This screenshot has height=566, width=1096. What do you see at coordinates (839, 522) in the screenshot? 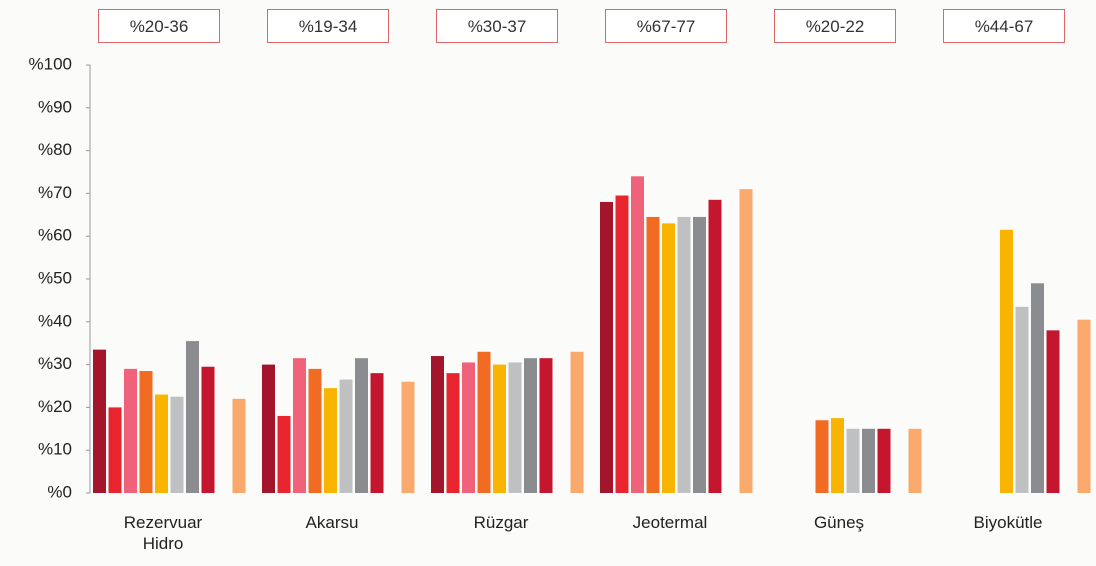
I see `x-tick-label: Güneş` at bounding box center [839, 522].